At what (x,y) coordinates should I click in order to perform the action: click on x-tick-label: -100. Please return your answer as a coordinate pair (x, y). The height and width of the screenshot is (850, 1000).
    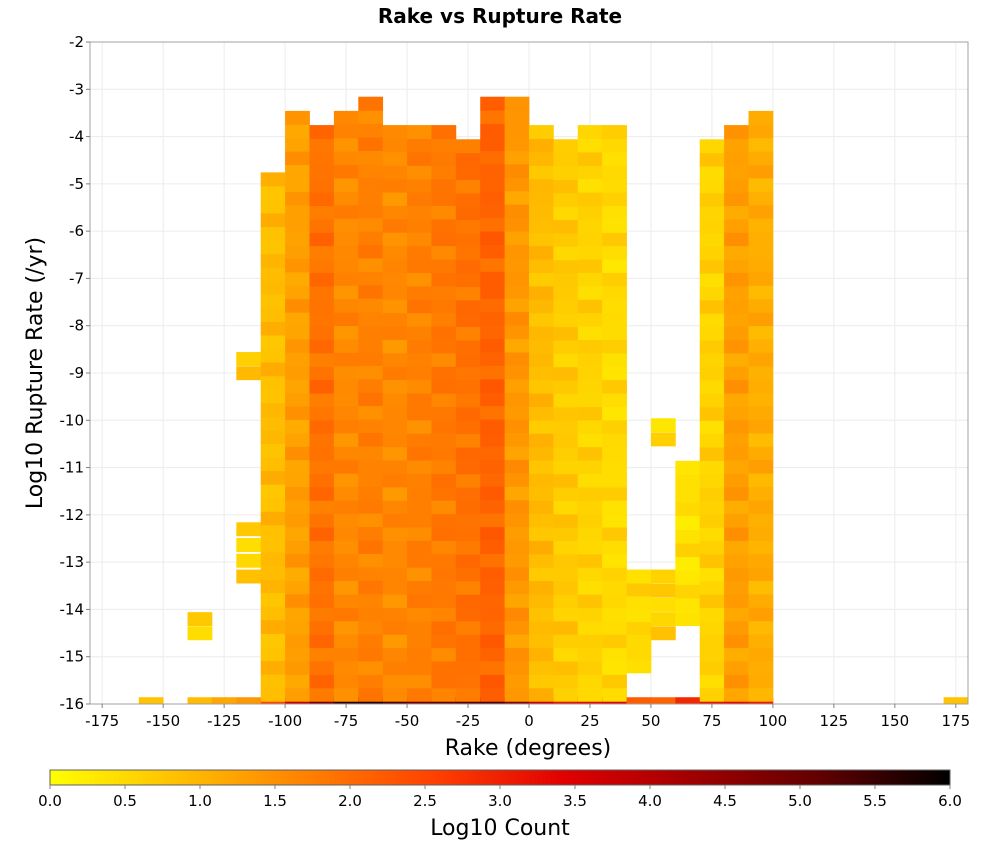
    Looking at the image, I should click on (285, 721).